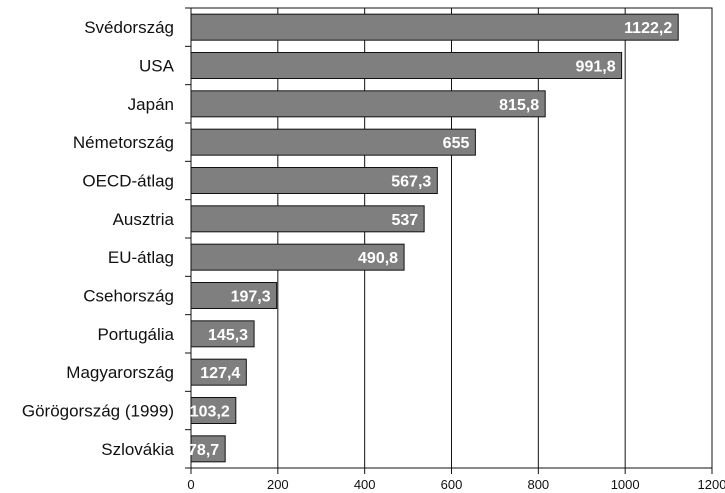 The height and width of the screenshot is (493, 725). I want to click on category-label: Csehország, so click(128, 296).